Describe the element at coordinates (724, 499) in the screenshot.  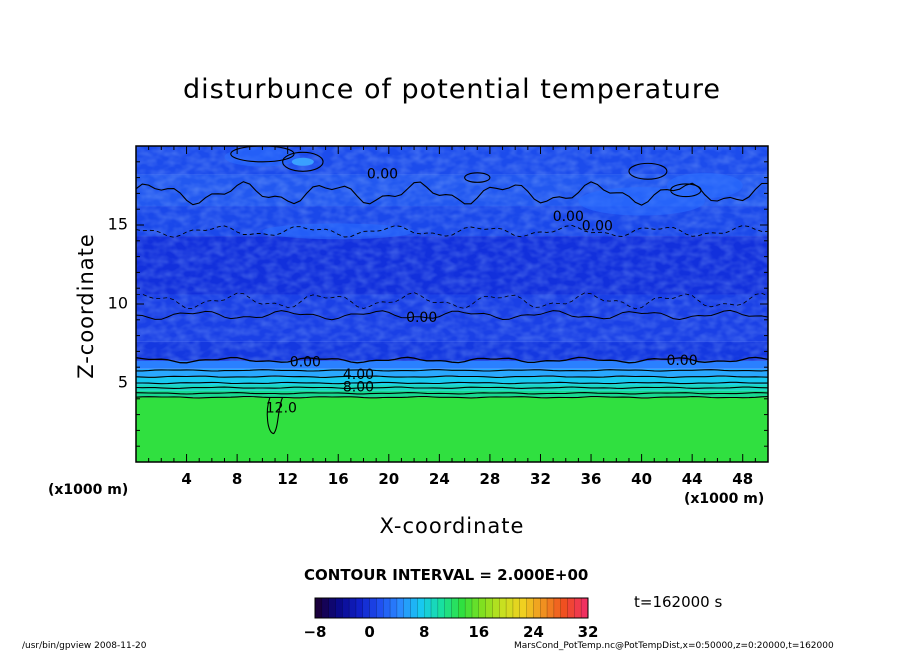
I see `x-unit-right: (x1000 m)` at that location.